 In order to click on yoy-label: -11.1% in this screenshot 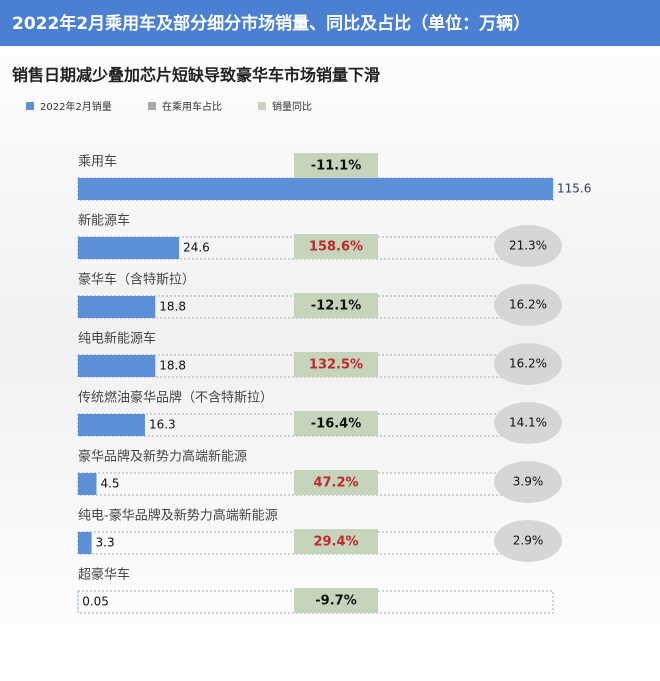, I will do `click(336, 166)`.